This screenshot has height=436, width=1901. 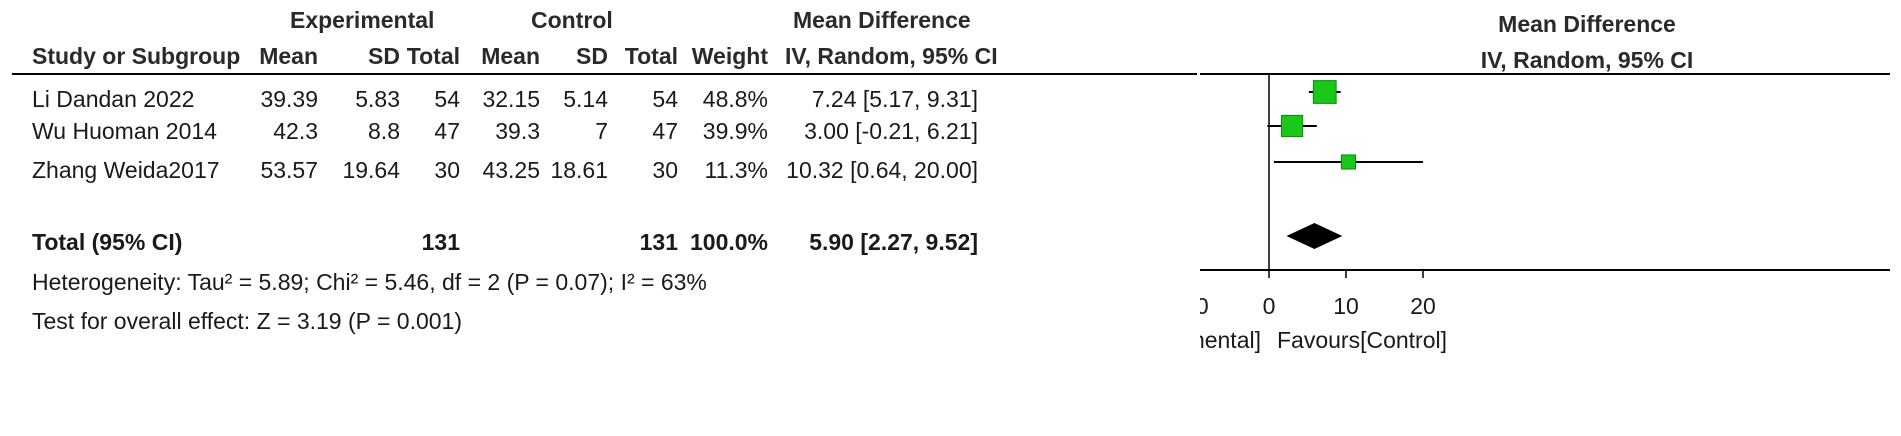 I want to click on exp-mean: 42.3, so click(x=295, y=131).